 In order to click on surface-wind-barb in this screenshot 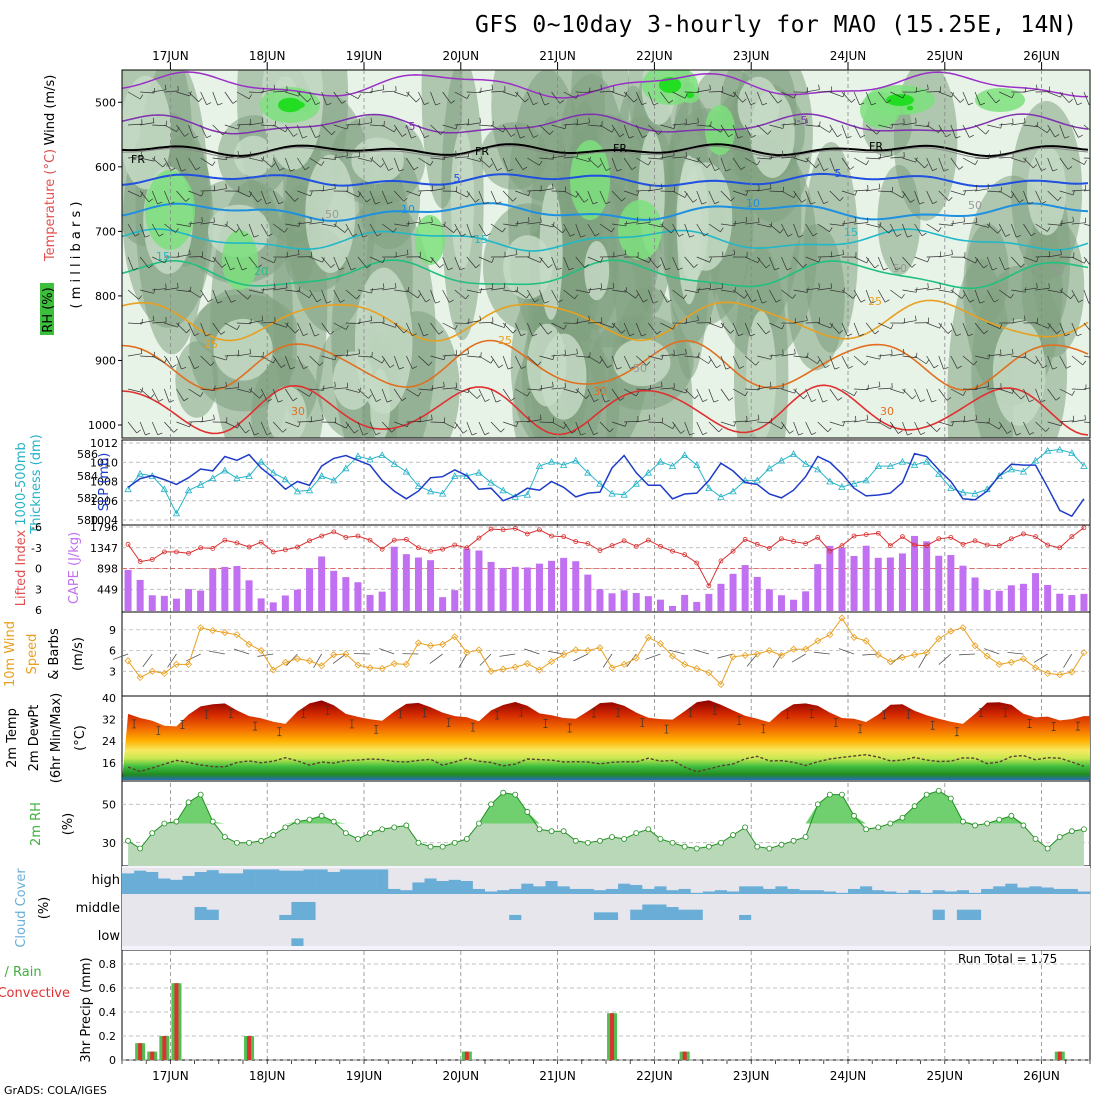, I will do `click(725, 656)`.